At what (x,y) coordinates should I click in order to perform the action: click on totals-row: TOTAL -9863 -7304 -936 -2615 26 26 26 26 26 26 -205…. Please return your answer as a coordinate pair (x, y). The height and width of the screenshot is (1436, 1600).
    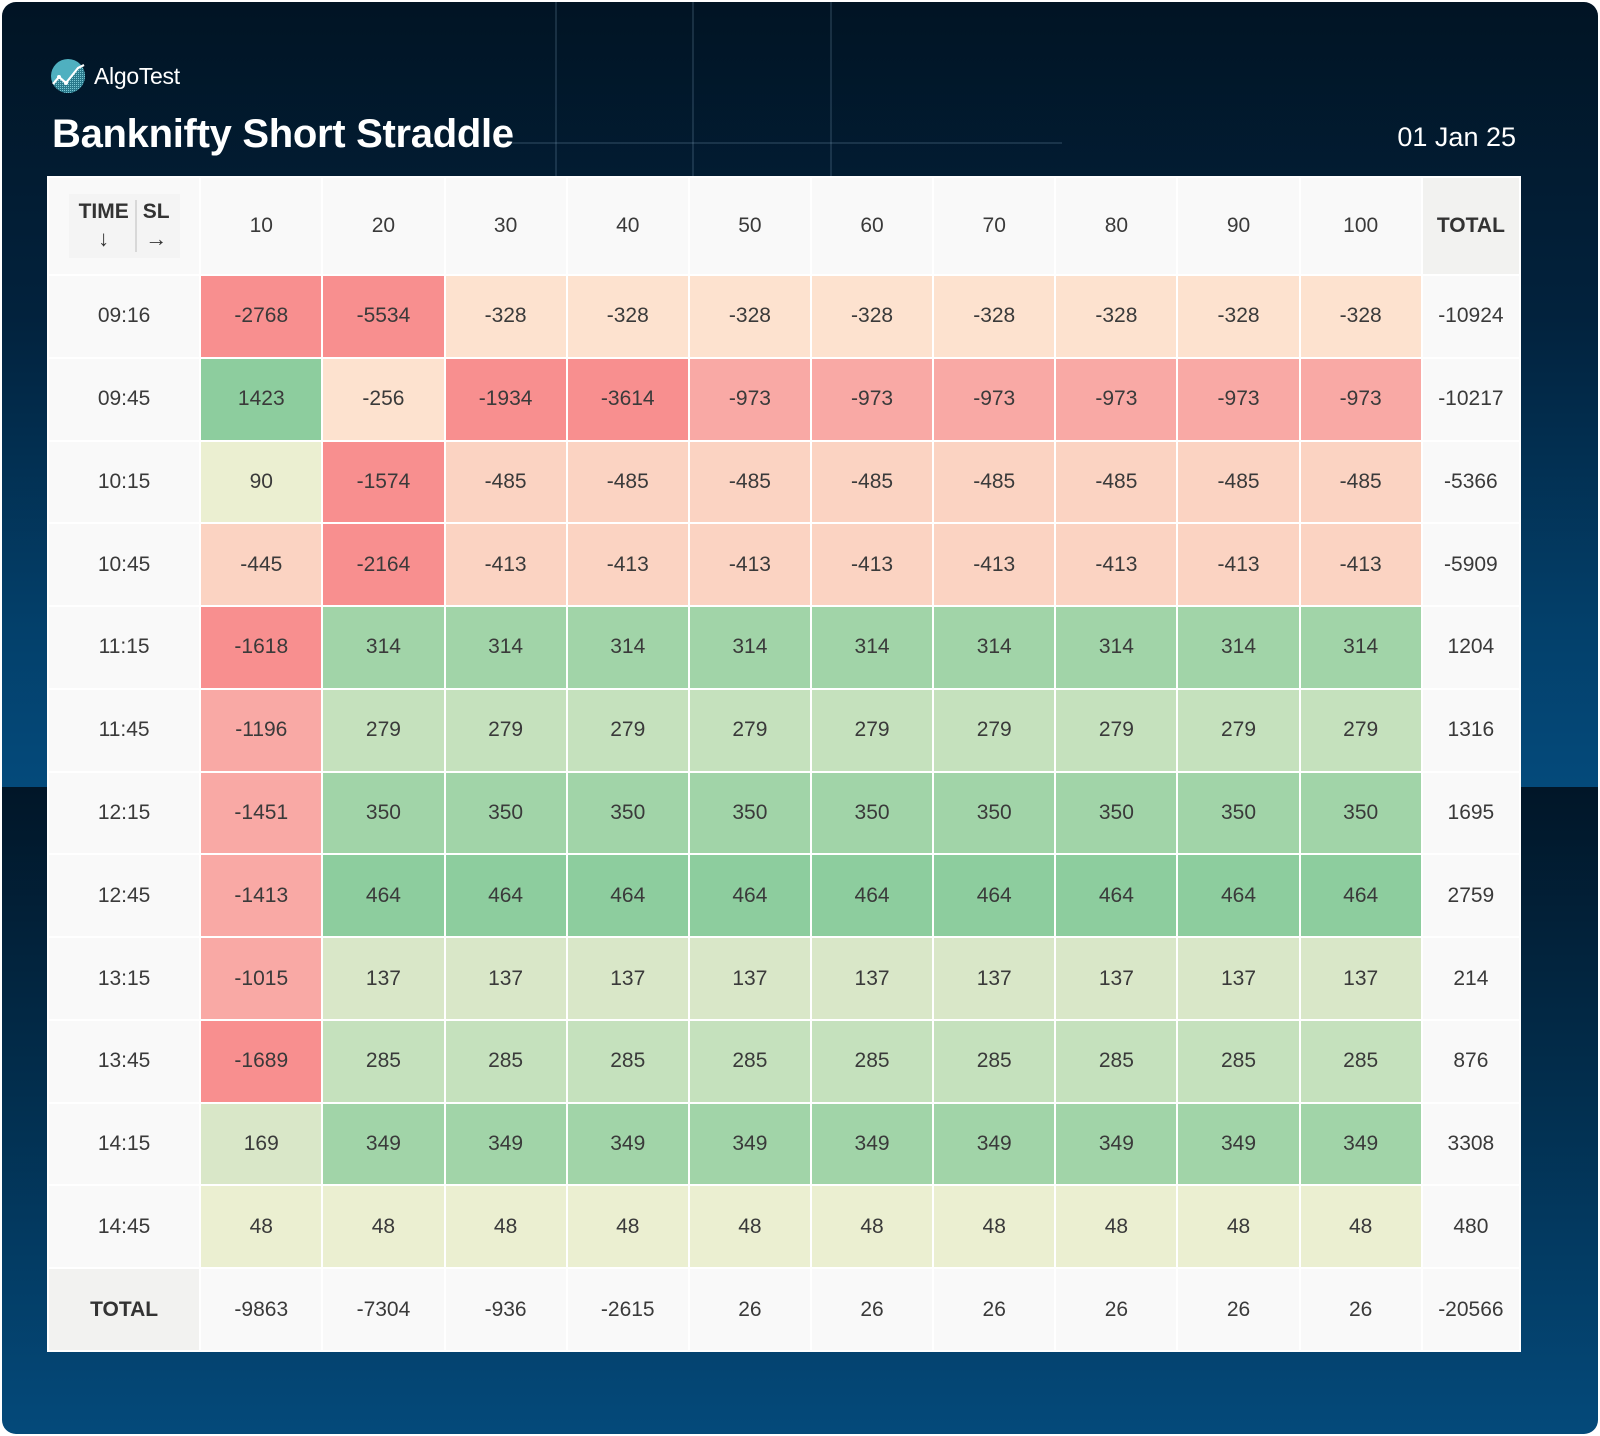
    Looking at the image, I should click on (784, 1309).